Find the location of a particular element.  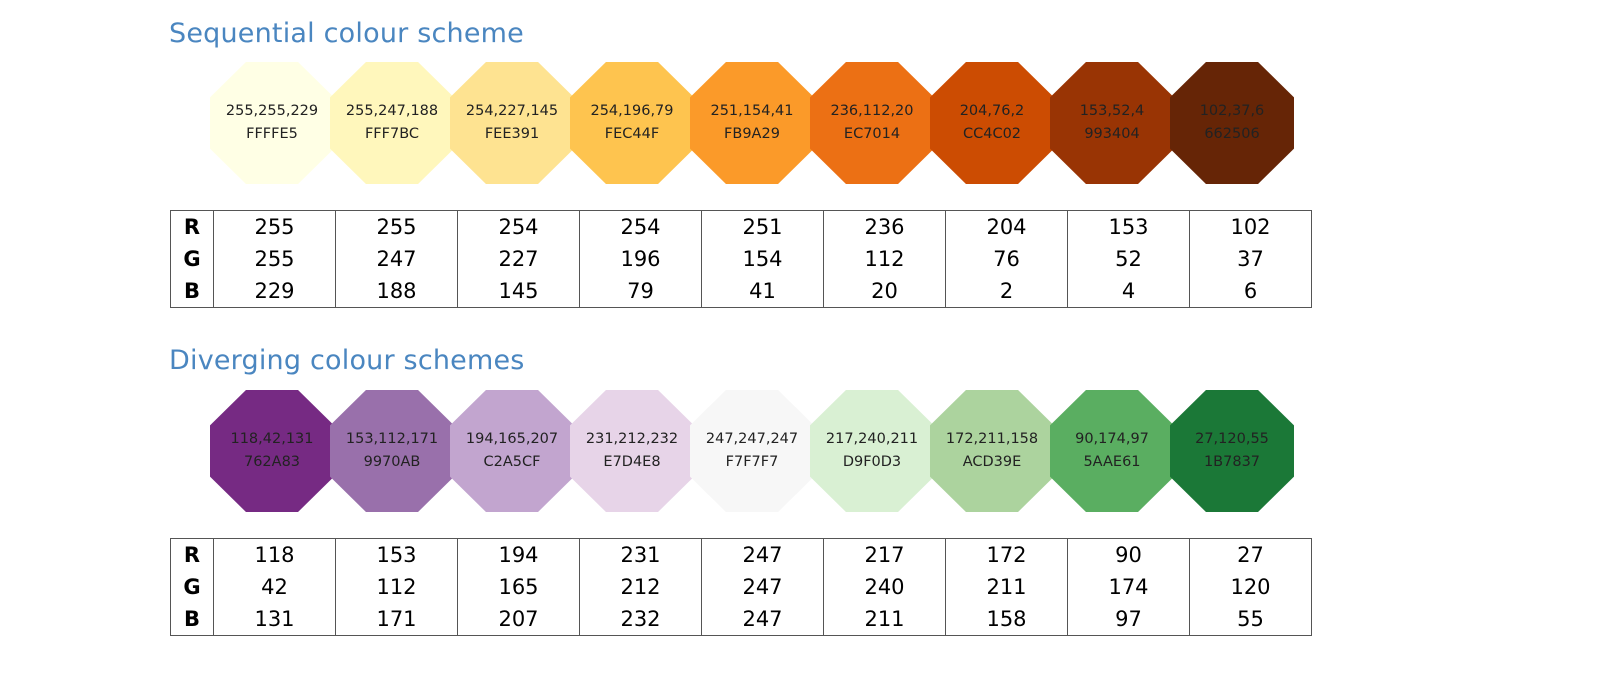

table-row: G 255 247 227 196 154 112 76 52 37 is located at coordinates (741, 259).